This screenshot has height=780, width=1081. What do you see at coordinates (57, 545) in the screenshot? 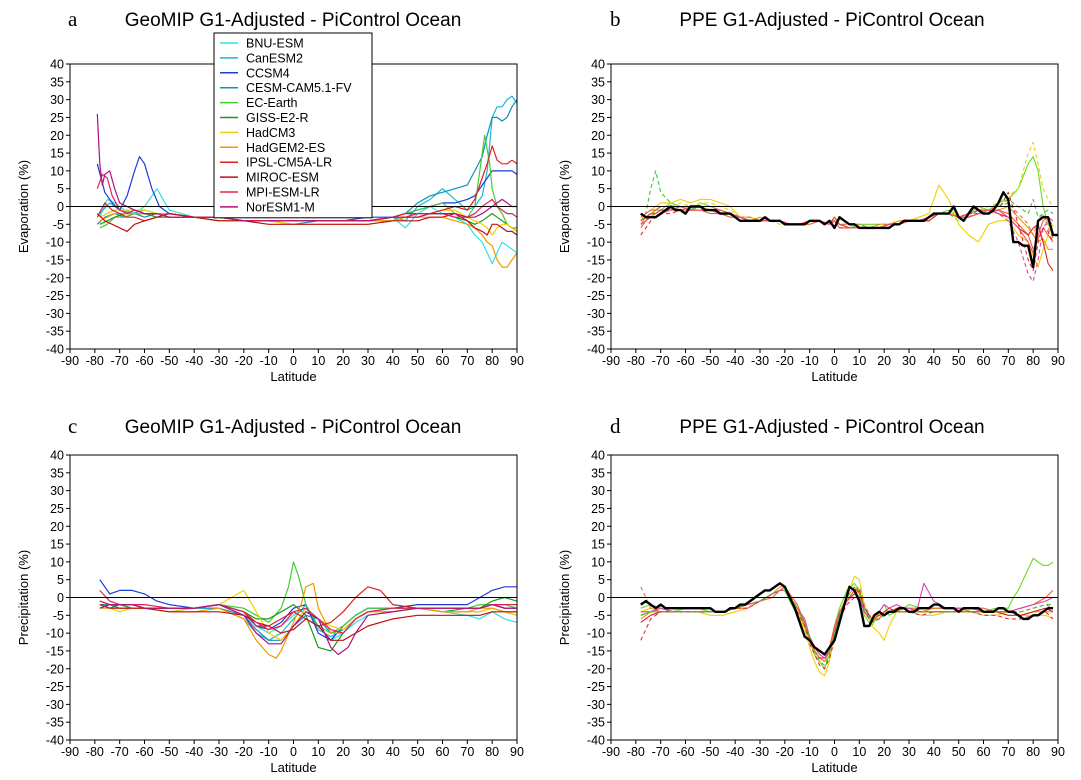
I see `y-tick-label: 15` at bounding box center [57, 545].